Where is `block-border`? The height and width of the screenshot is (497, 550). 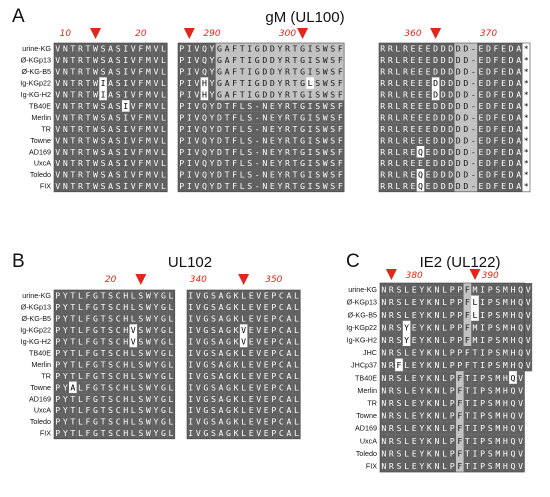
block-border is located at coordinates (110, 117).